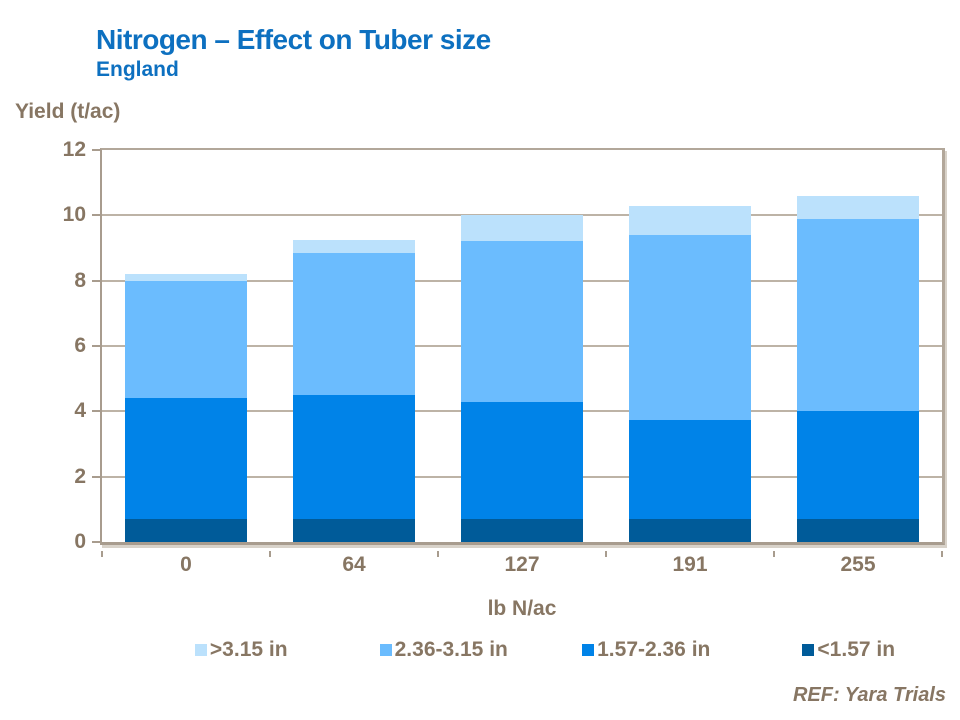 This screenshot has height=720, width=960. What do you see at coordinates (80, 280) in the screenshot?
I see `y-tick-label: 8` at bounding box center [80, 280].